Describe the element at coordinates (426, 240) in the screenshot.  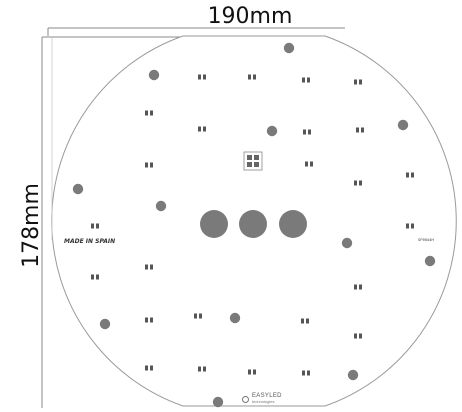
I see `part-code-text: SF9B44H` at that location.